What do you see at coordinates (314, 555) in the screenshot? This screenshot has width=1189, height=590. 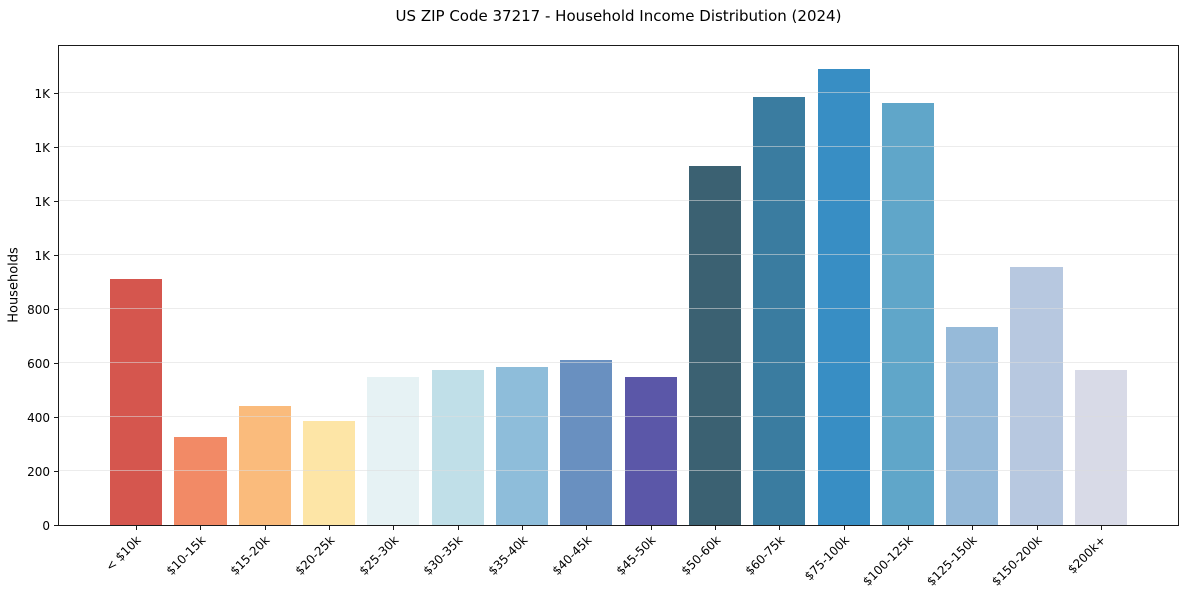 I see `x-tick-label: $20-25k` at bounding box center [314, 555].